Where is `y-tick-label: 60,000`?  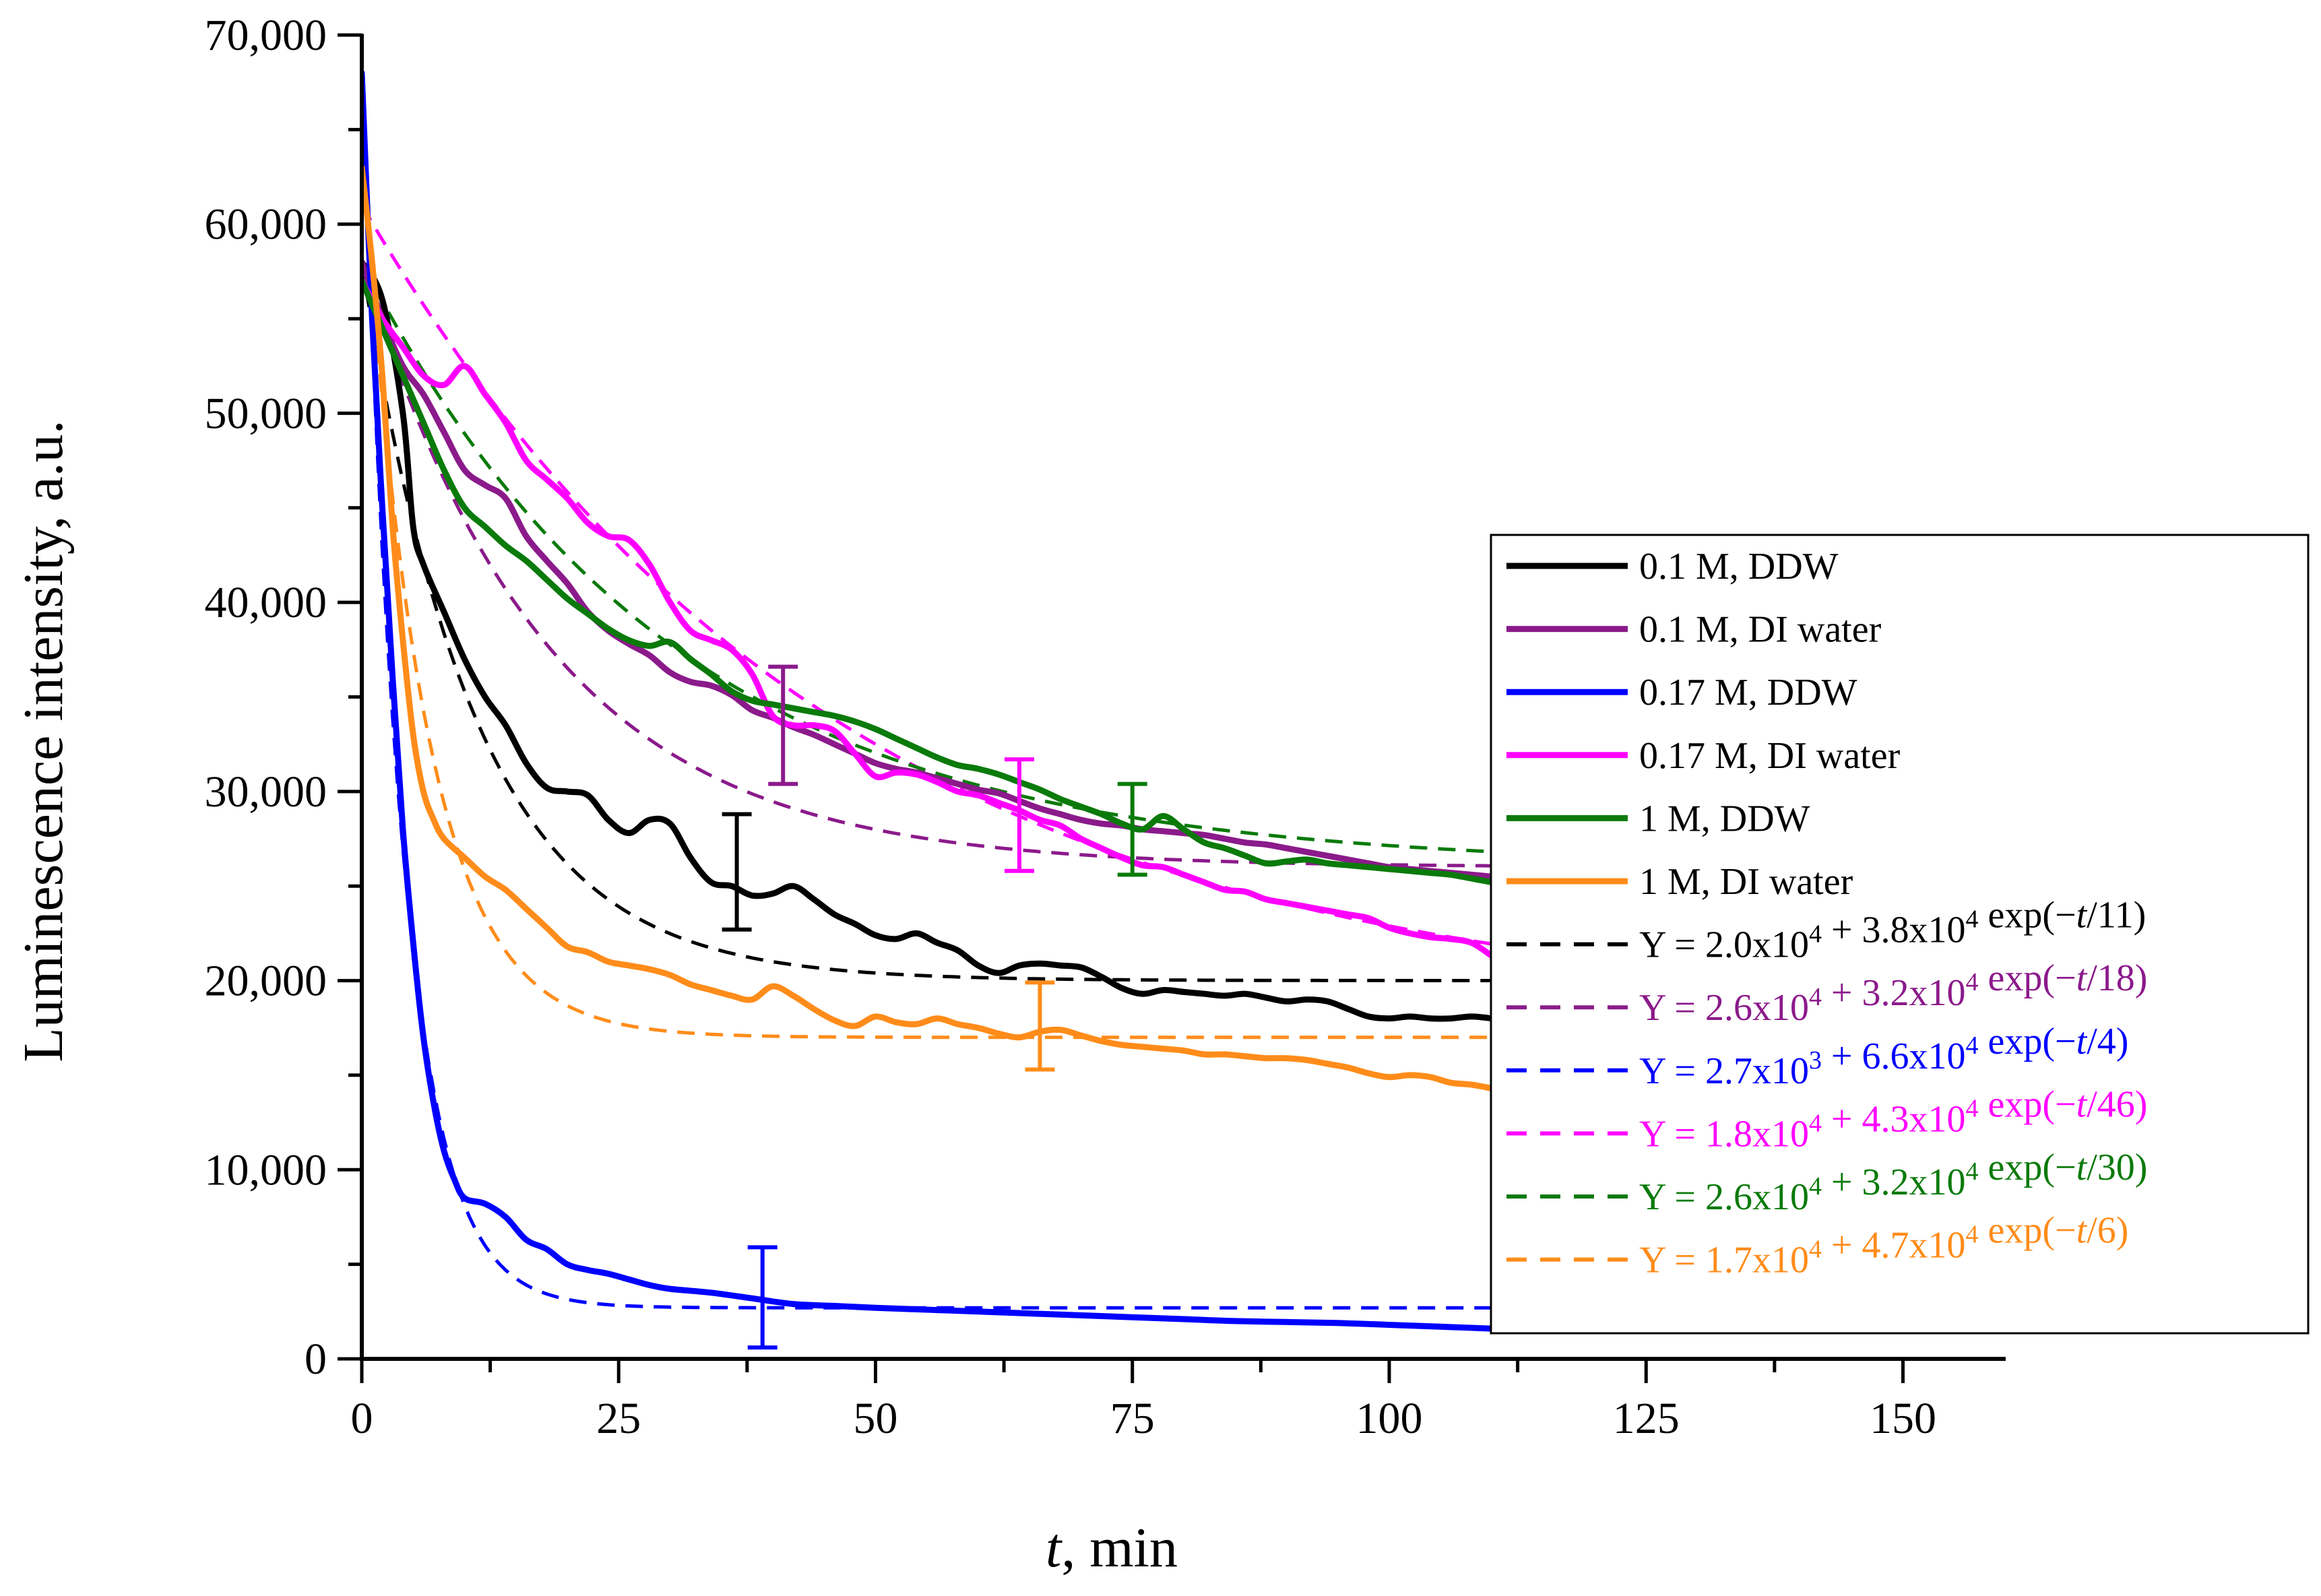 y-tick-label: 60,000 is located at coordinates (266, 224).